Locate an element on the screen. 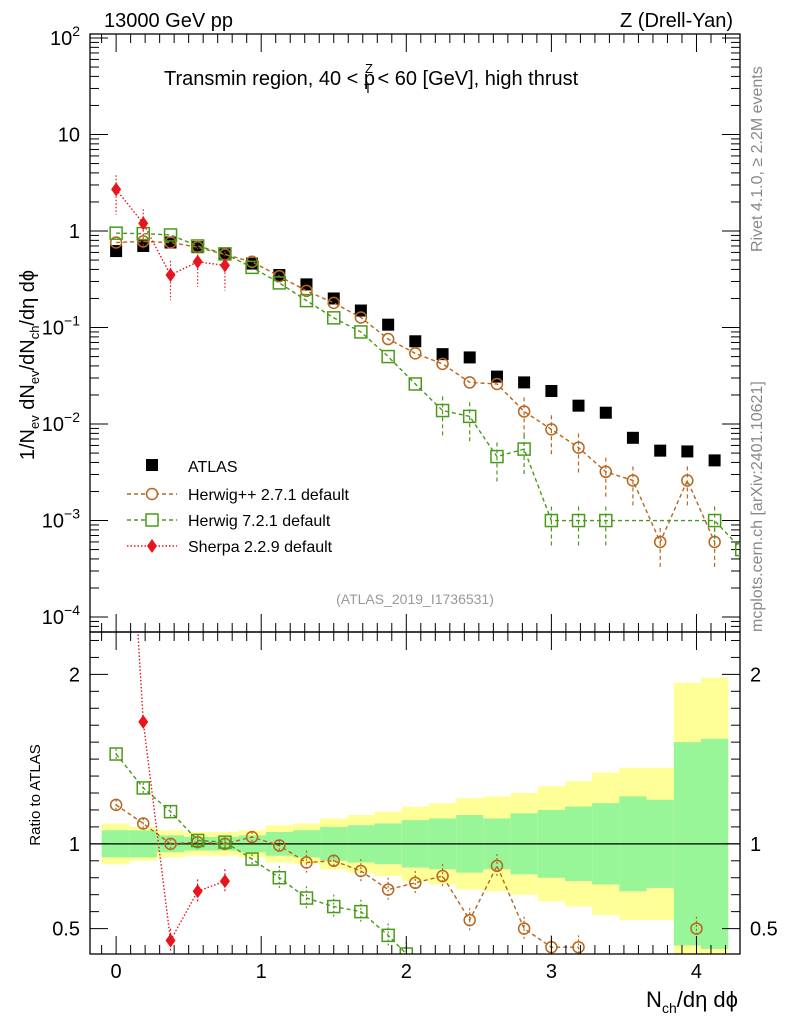 This screenshot has width=786, height=1024. xl-rest: /dη dϕ is located at coordinates (707, 999).